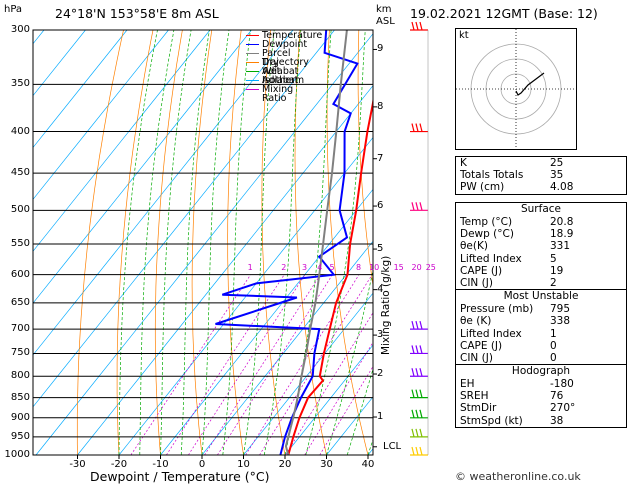 The image size is (629, 486). What do you see at coordinates (474, 396) in the screenshot?
I see `parameter-name: SREH` at bounding box center [474, 396].